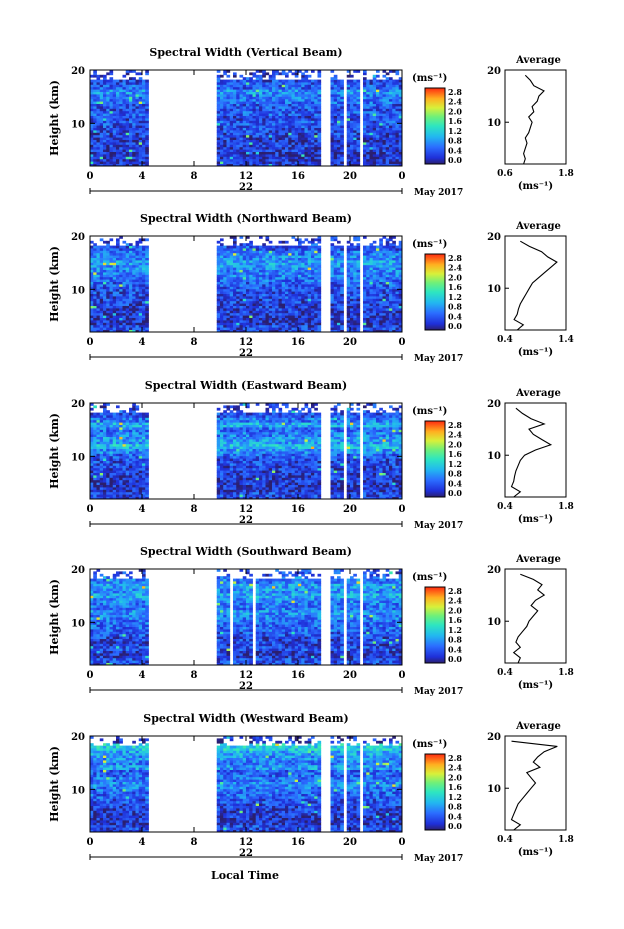 The width and height of the screenshot is (624, 929). What do you see at coordinates (246, 218) in the screenshot?
I see `panel-title: Spectral Width (Northward Beam)` at bounding box center [246, 218].